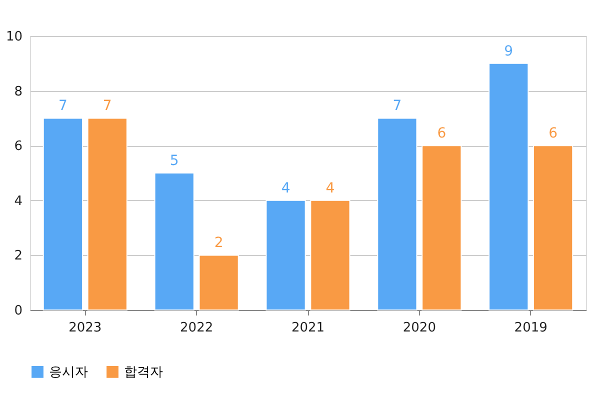 The width and height of the screenshot is (599, 396). What do you see at coordinates (18, 92) in the screenshot?
I see `y-tick-label: 8` at bounding box center [18, 92].